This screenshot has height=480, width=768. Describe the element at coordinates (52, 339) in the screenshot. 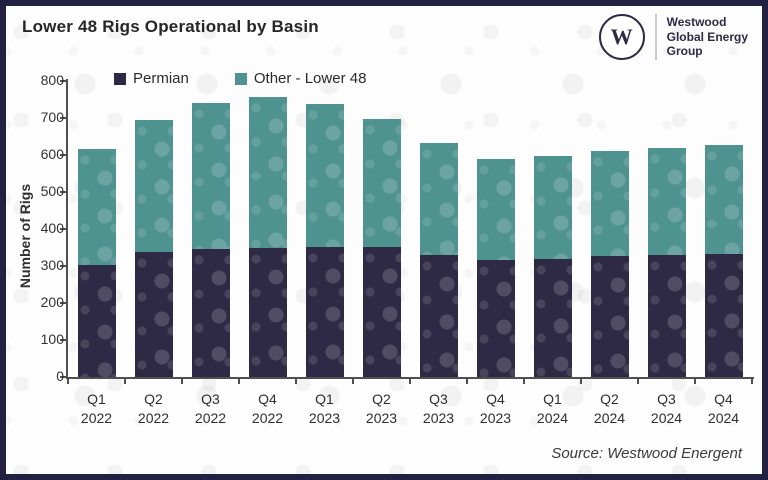

I see `y-tick-label: 100` at that location.